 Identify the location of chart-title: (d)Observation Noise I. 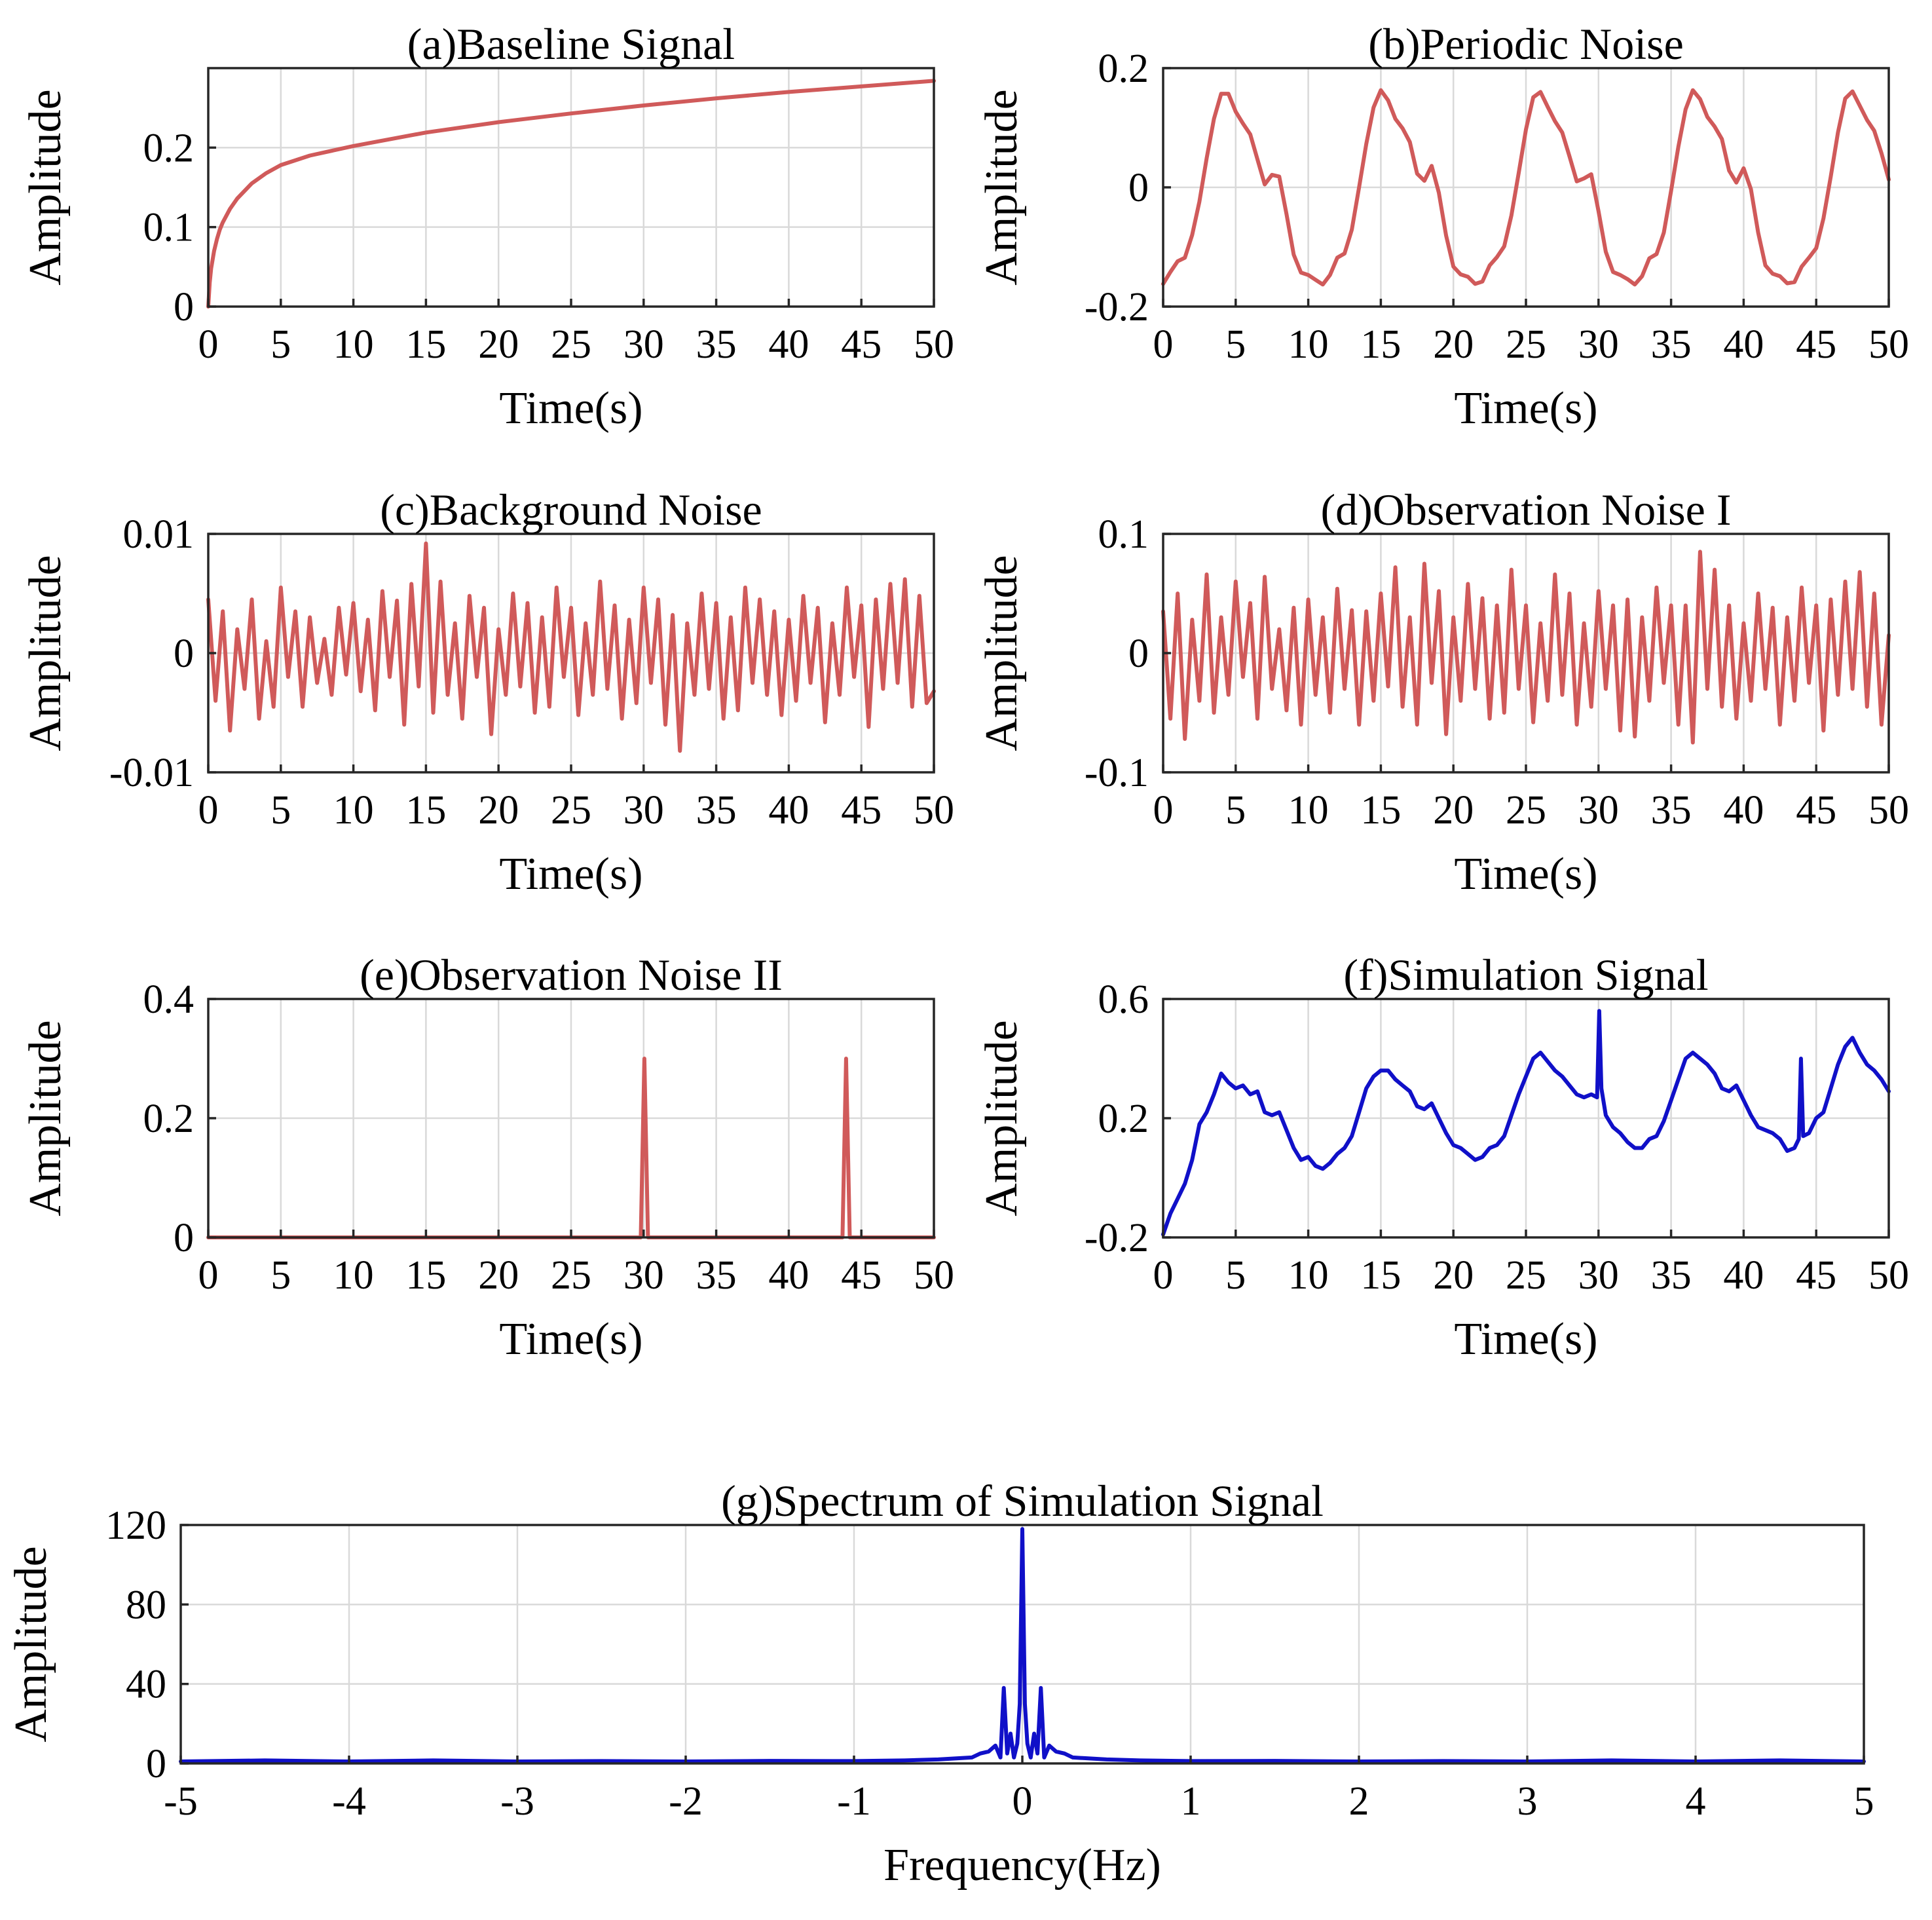
(1526, 510).